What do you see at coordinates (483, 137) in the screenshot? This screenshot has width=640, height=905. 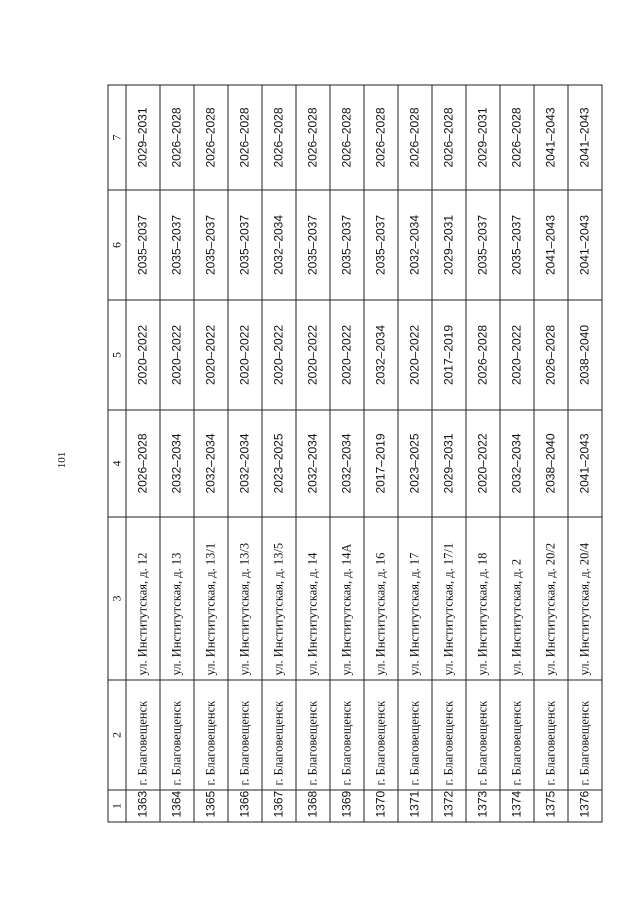 I see `col7-period: 2029–2031` at bounding box center [483, 137].